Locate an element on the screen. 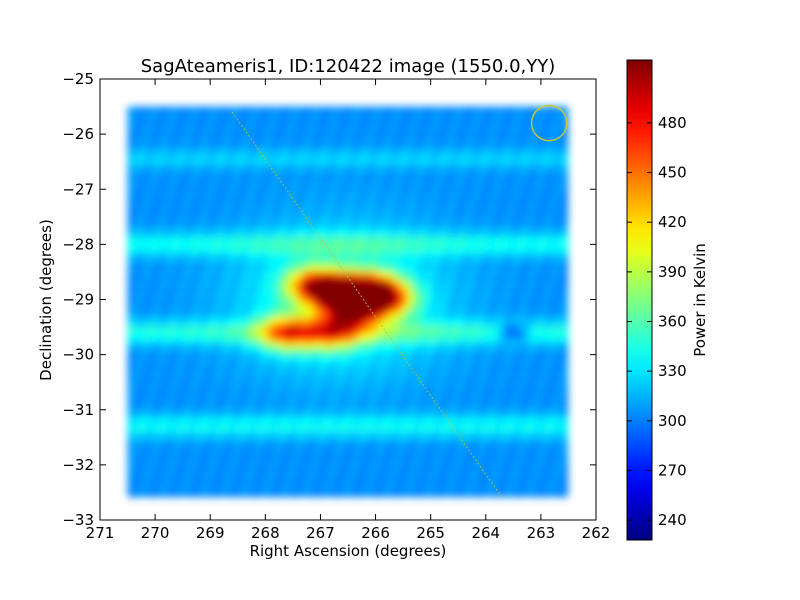 The image size is (800, 600). colorbar-frame is located at coordinates (639, 300).